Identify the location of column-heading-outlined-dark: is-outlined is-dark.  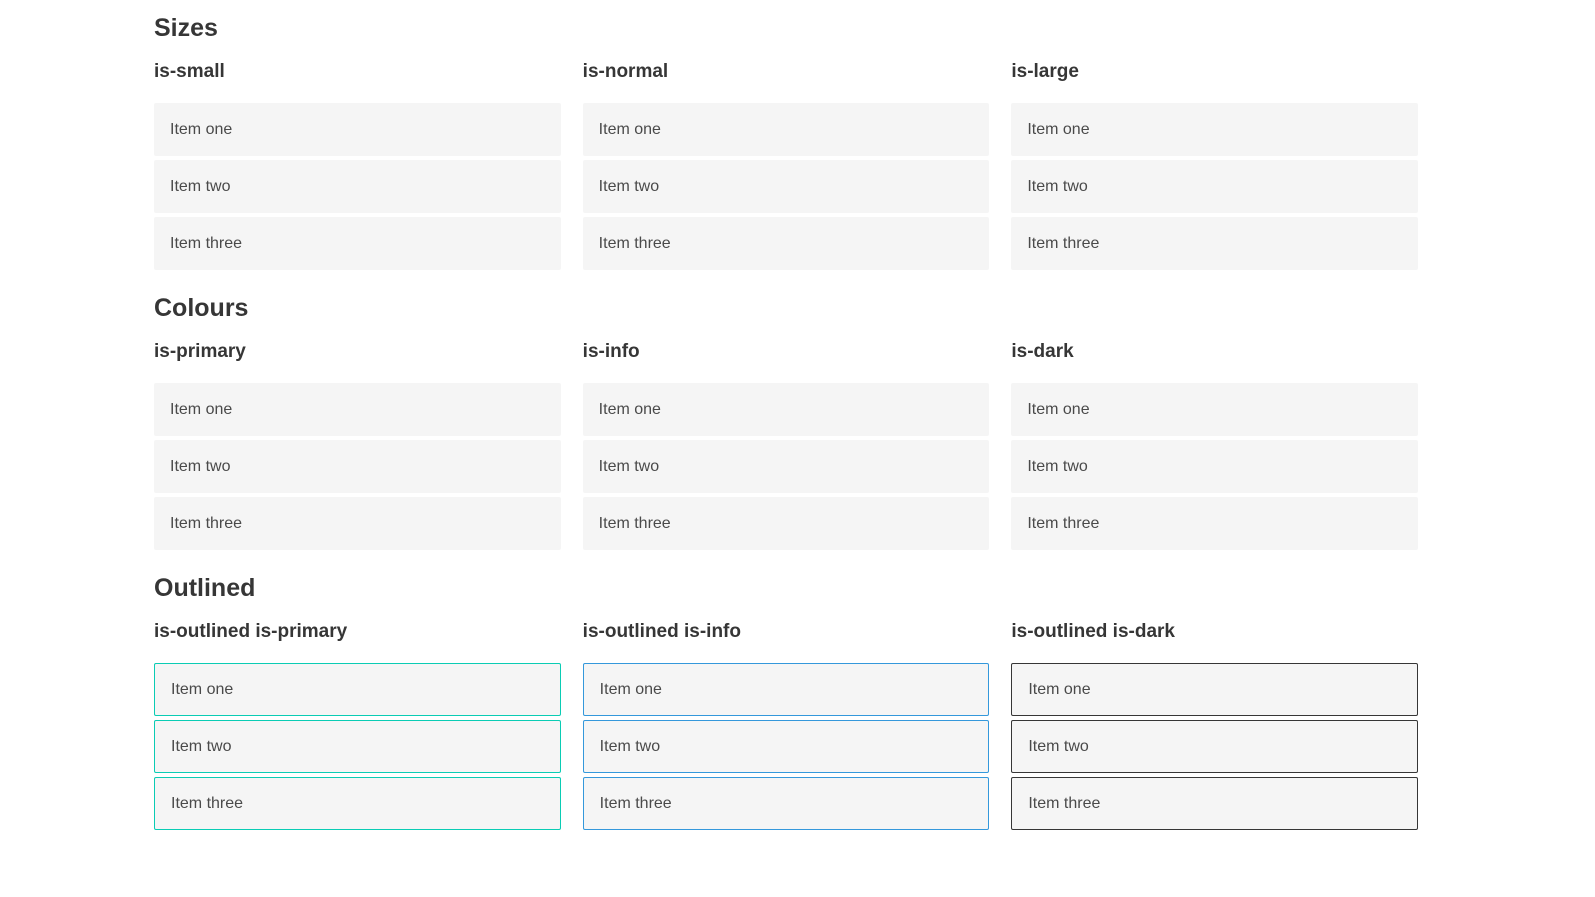
(1093, 631).